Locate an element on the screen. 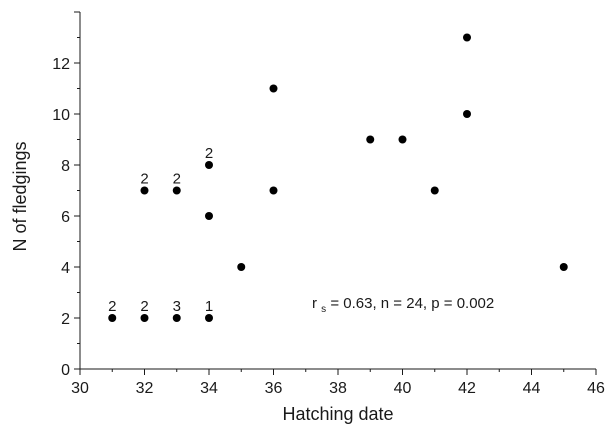 This screenshot has width=614, height=429. x-axis-title: Hatching date is located at coordinates (337, 414).